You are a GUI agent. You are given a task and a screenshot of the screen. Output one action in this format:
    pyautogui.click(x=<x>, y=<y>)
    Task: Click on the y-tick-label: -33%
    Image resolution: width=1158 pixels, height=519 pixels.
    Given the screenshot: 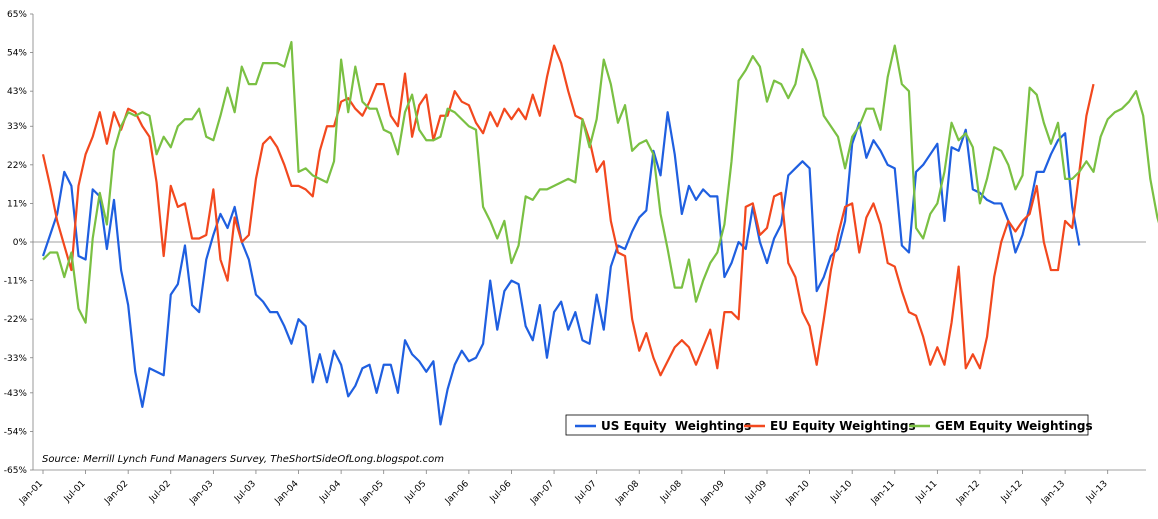 What is the action you would take?
    pyautogui.click(x=16, y=359)
    